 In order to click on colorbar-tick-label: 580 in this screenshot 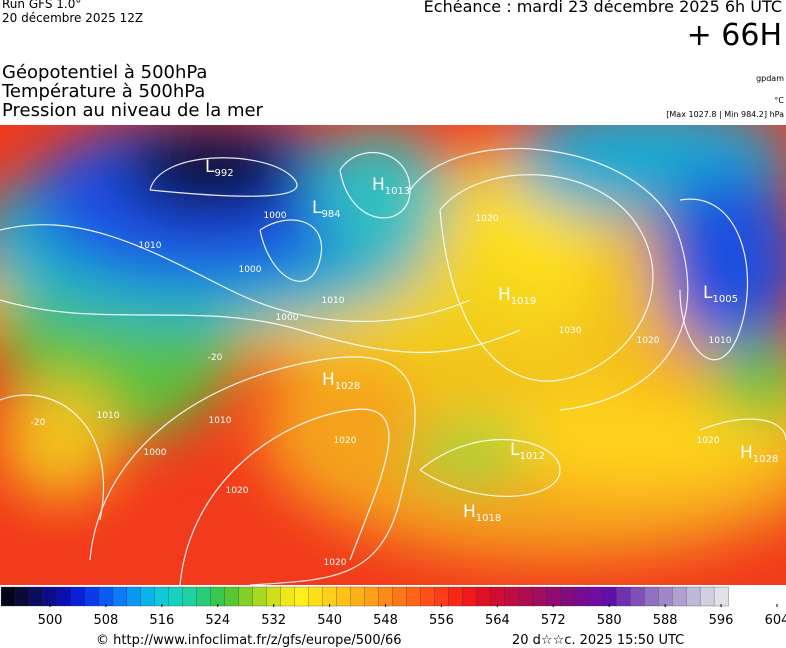, I will do `click(609, 620)`.